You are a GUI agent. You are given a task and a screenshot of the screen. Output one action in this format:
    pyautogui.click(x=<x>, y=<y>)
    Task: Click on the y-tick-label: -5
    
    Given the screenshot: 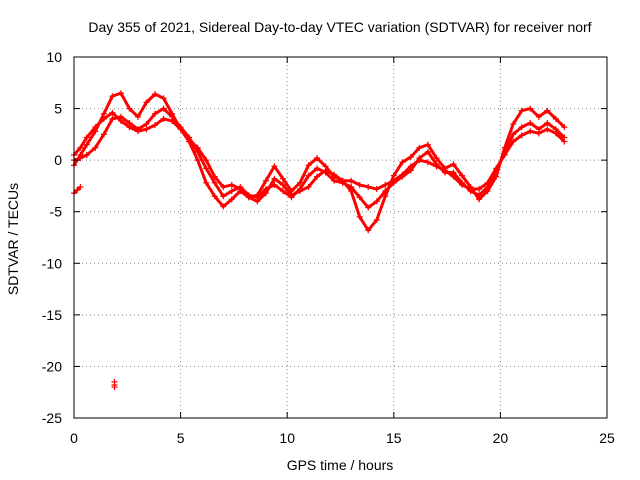 What is the action you would take?
    pyautogui.click(x=56, y=212)
    